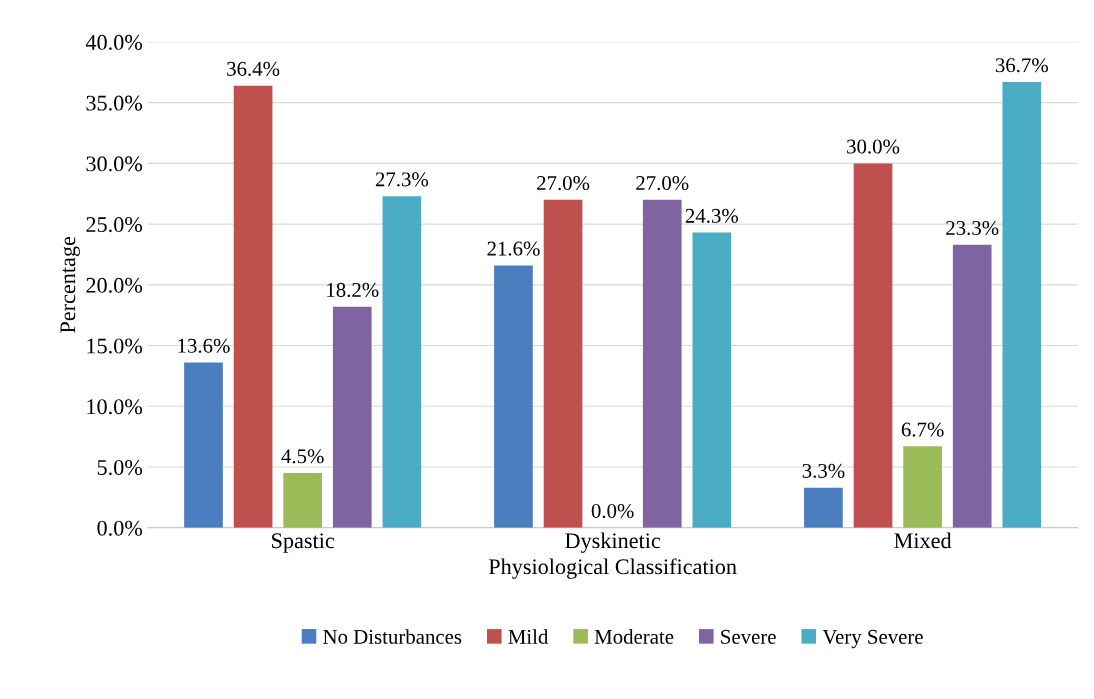 The width and height of the screenshot is (1094, 699). I want to click on data-label: 4.5%, so click(302, 456).